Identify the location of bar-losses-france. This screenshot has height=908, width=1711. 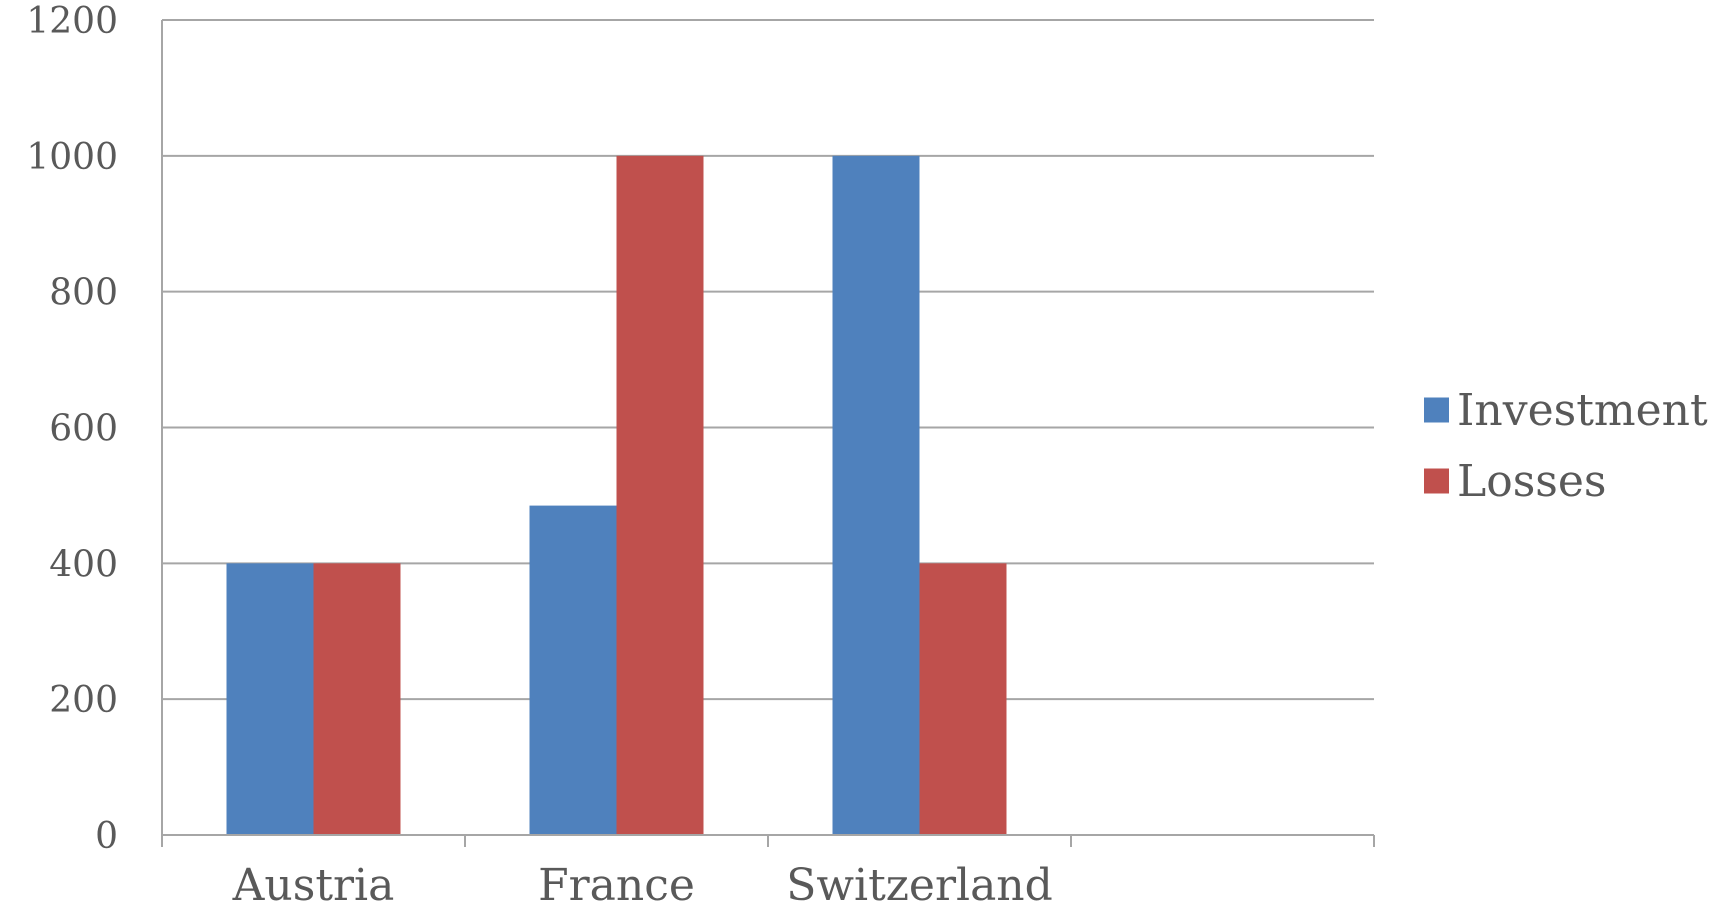
(660, 495).